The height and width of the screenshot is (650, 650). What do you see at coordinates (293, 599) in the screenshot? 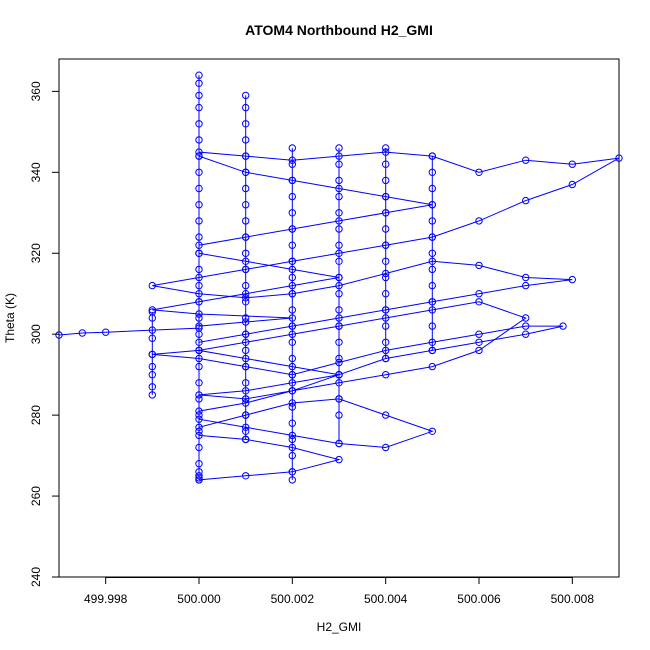
I see `x-tick-label: 500.002` at bounding box center [293, 599].